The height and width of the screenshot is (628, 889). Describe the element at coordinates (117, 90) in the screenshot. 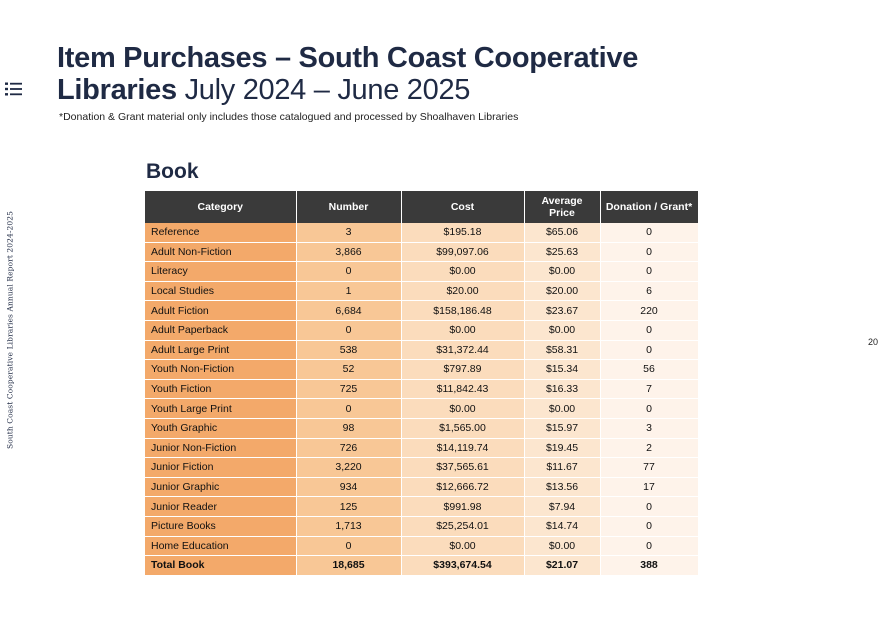

I see `title-line2: Libraries` at that location.